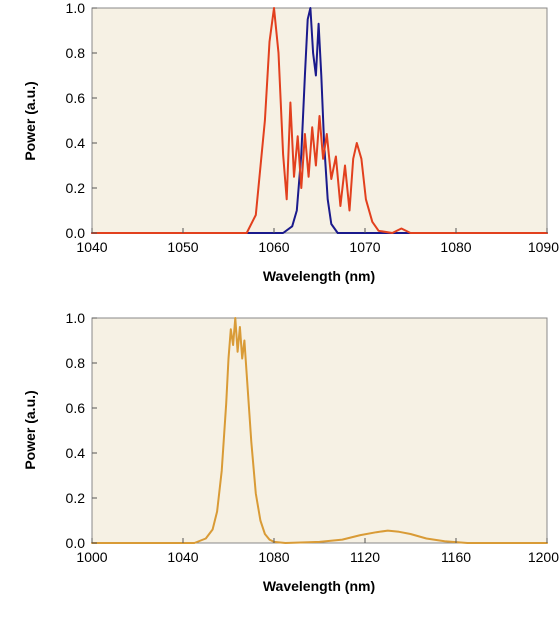 The image size is (559, 640). What do you see at coordinates (317, 551) in the screenshot?
I see `x-ticks: 1000 1040 1080 1120 1160 1200` at bounding box center [317, 551].